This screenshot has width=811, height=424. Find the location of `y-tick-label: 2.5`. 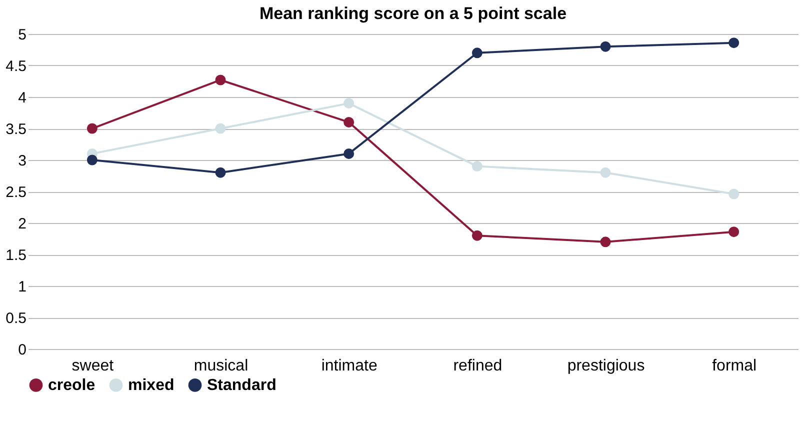

y-tick-label: 2.5 is located at coordinates (16, 192).